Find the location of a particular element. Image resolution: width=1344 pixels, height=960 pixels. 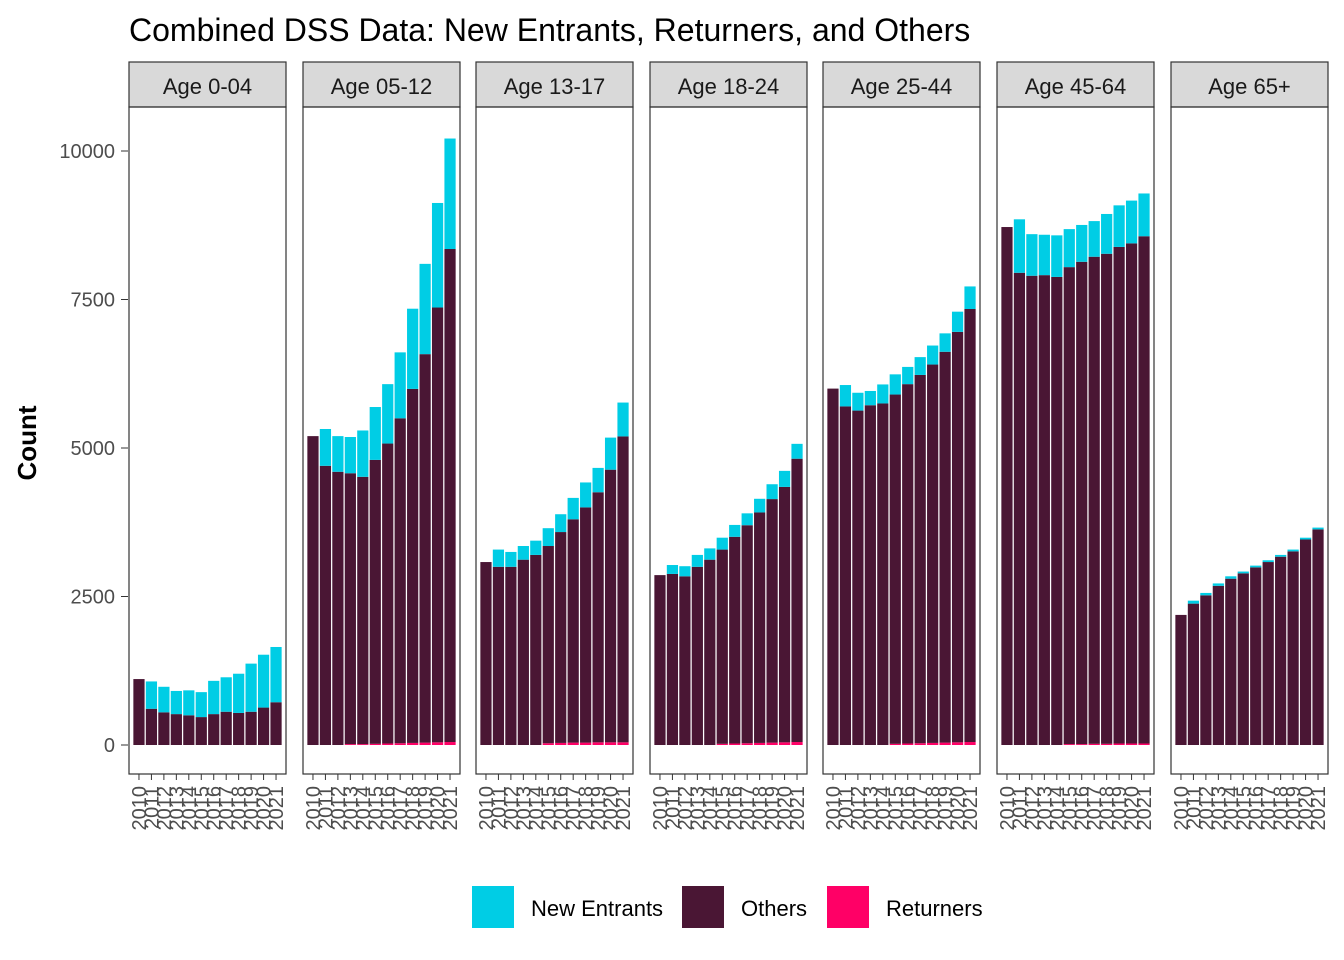

facet-strip-label: Age 18-24 is located at coordinates (729, 86).